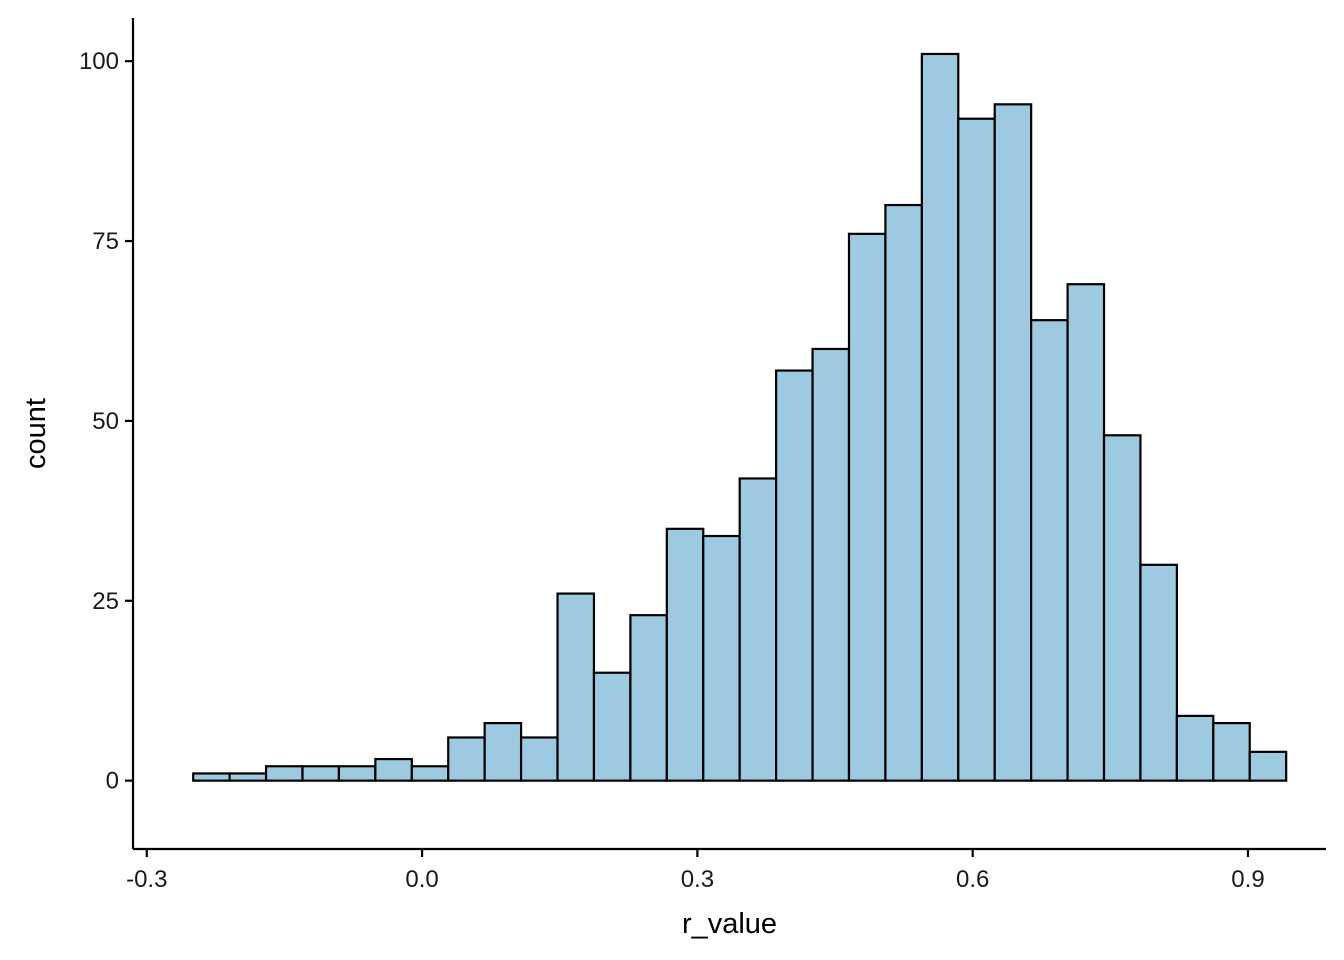 The image size is (1344, 960). Describe the element at coordinates (972, 879) in the screenshot. I see `x-tick-label: 0.6` at that location.